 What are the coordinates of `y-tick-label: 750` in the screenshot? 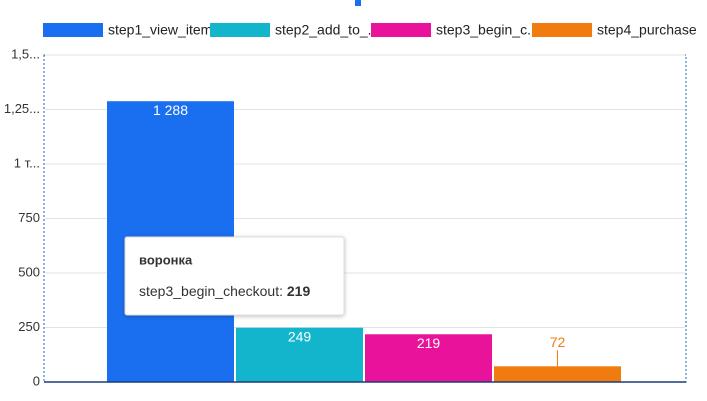 It's located at (29, 217).